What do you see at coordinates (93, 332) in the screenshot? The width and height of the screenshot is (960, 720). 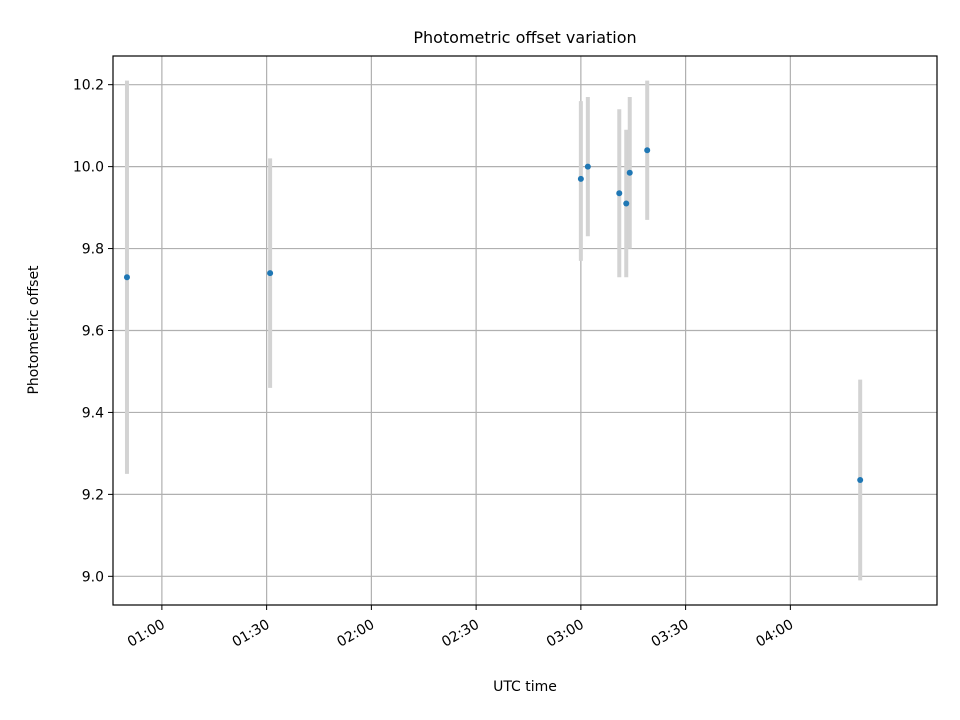 I see `y-tick-label: 9.6` at bounding box center [93, 332].